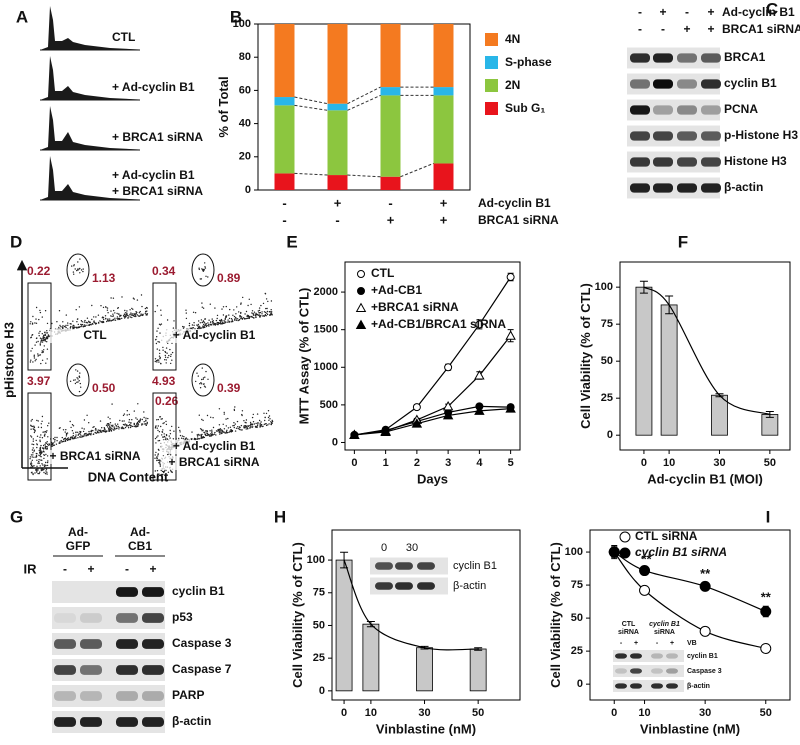 Image resolution: width=800 pixels, height=745 pixels. I want to click on axis-label: DNA Content, so click(128, 476).